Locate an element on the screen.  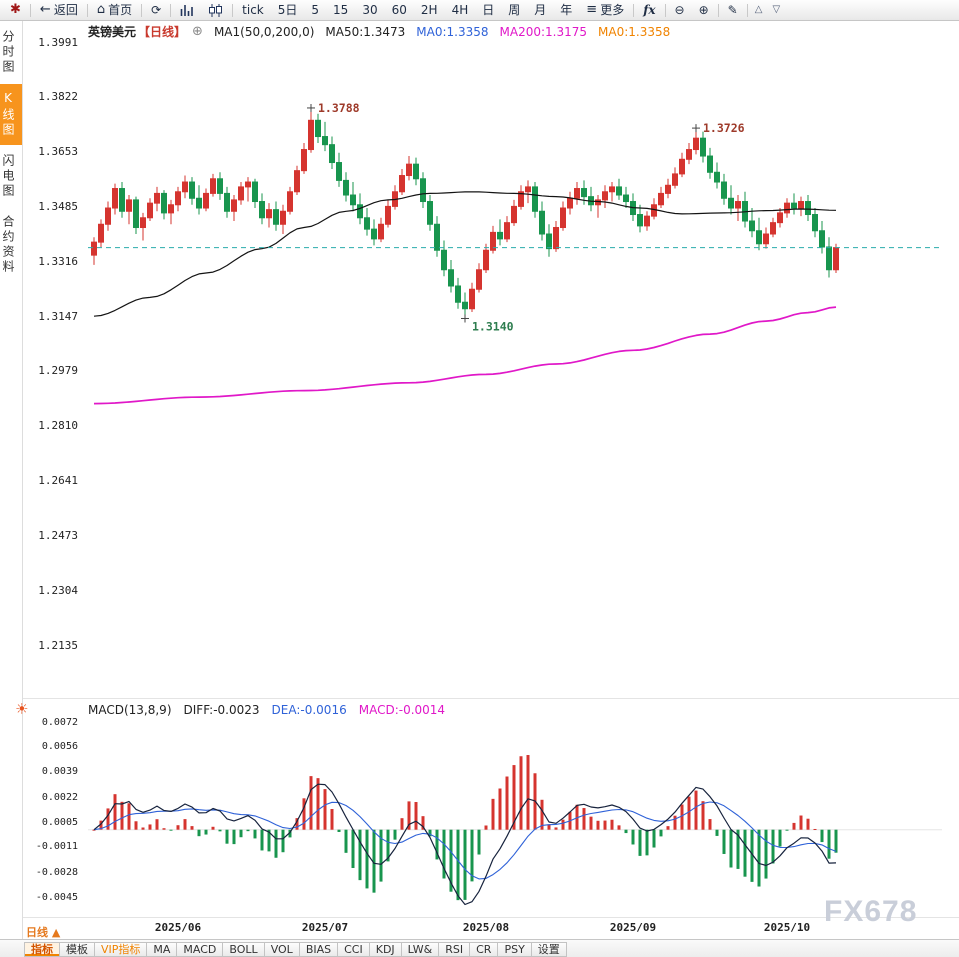
diff-value: DIFF:-0.0023 is located at coordinates (221, 710).